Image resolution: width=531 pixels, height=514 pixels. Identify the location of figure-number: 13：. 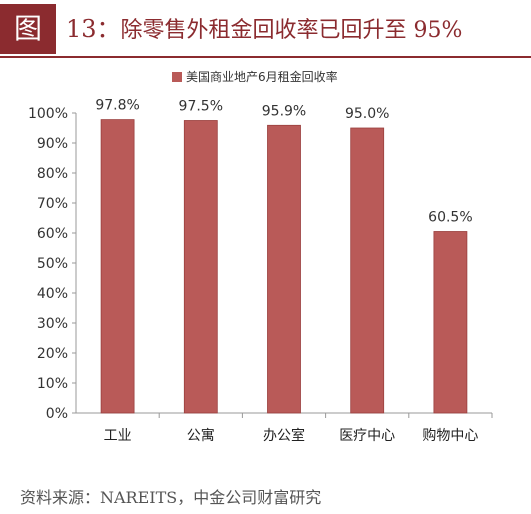
(93, 29).